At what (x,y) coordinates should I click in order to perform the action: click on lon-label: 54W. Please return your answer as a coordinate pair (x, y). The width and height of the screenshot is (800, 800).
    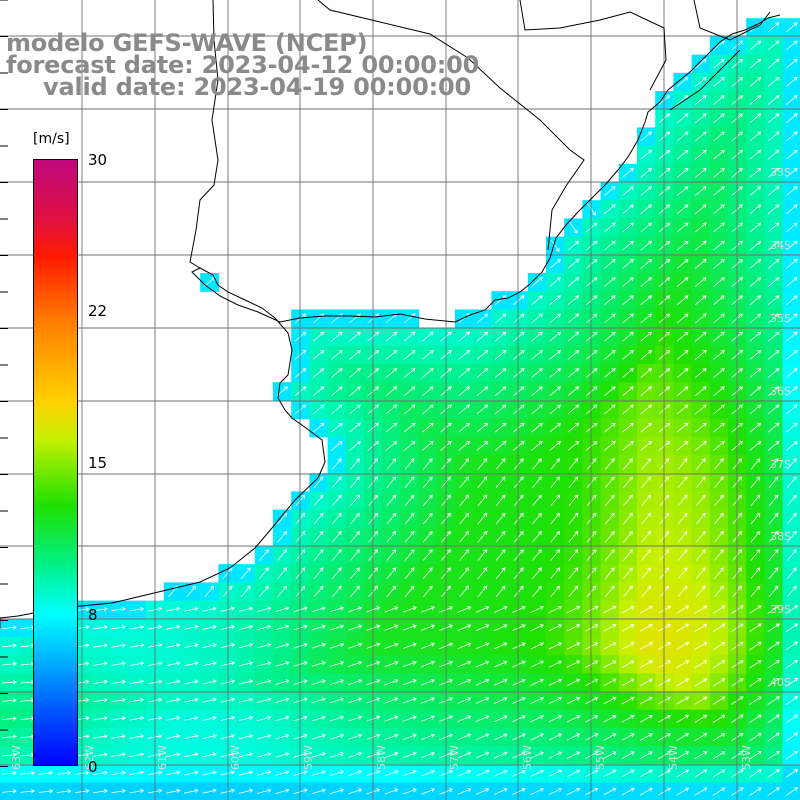
    Looking at the image, I should click on (673, 757).